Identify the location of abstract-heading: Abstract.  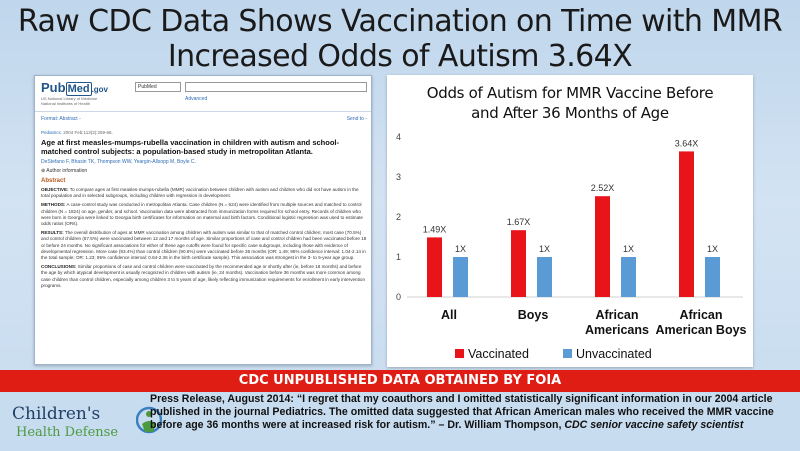
(53, 181).